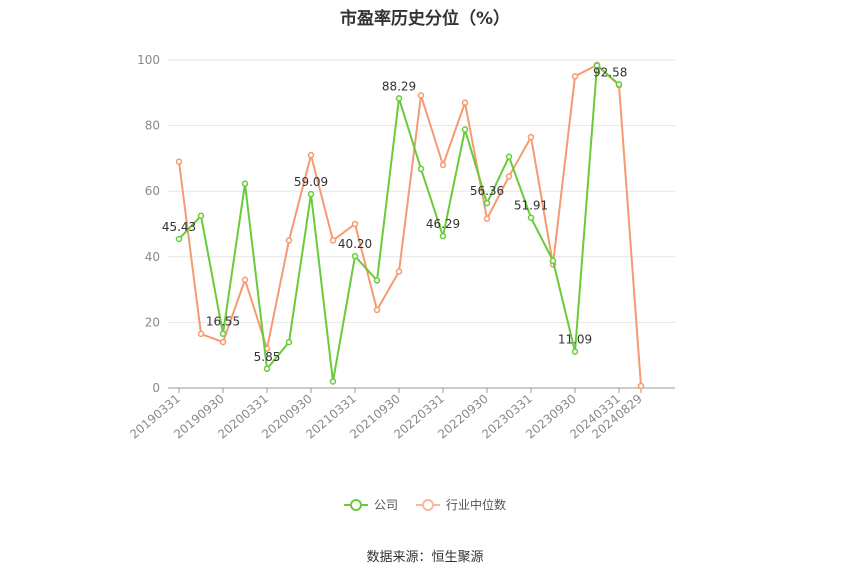 The height and width of the screenshot is (575, 850). I want to click on data-label: 88.29, so click(399, 86).